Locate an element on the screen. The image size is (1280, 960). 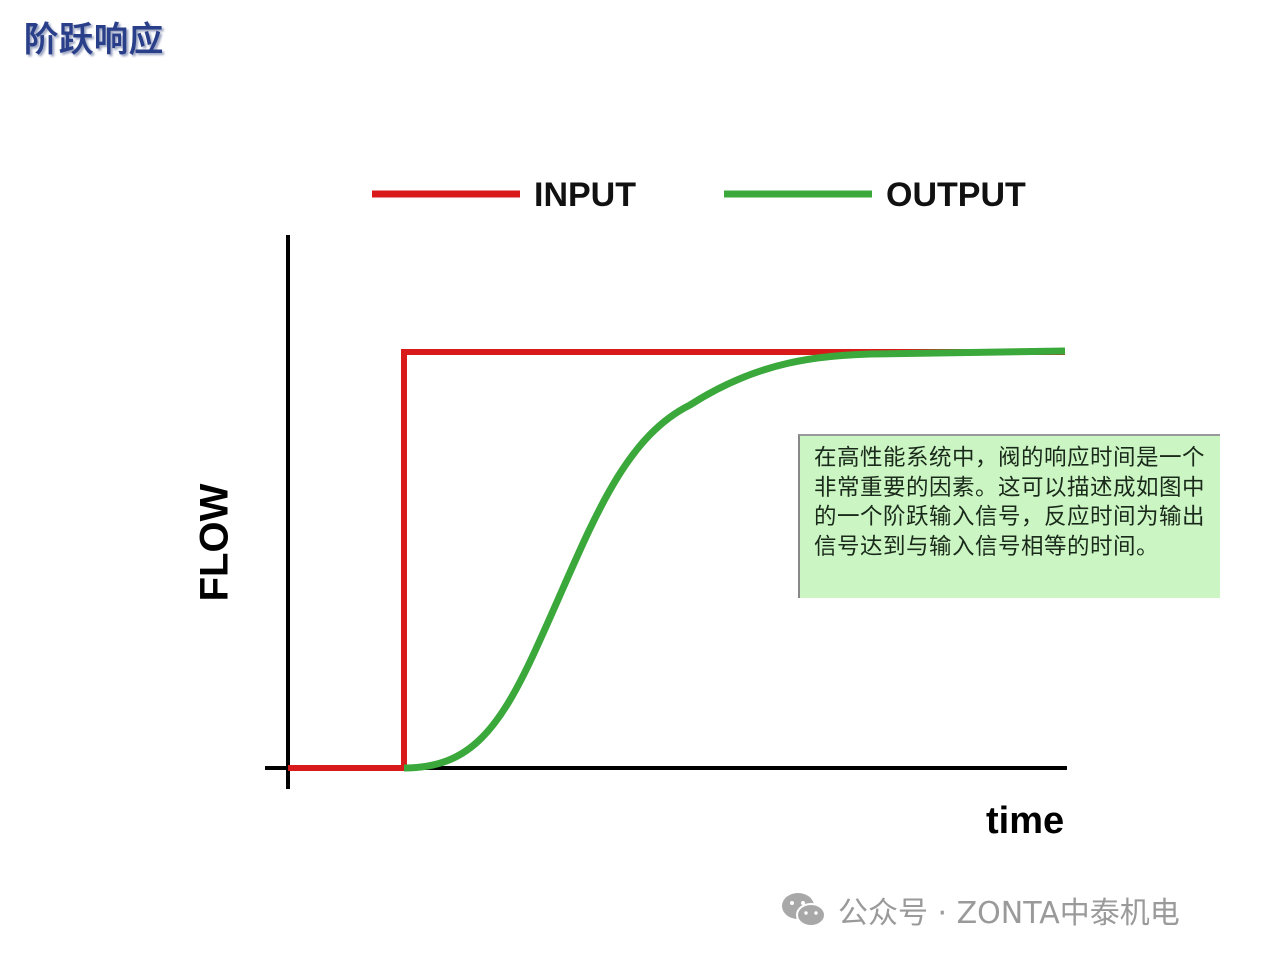
watermark: 公众号 · ZONTA中泰机电 is located at coordinates (980, 910).